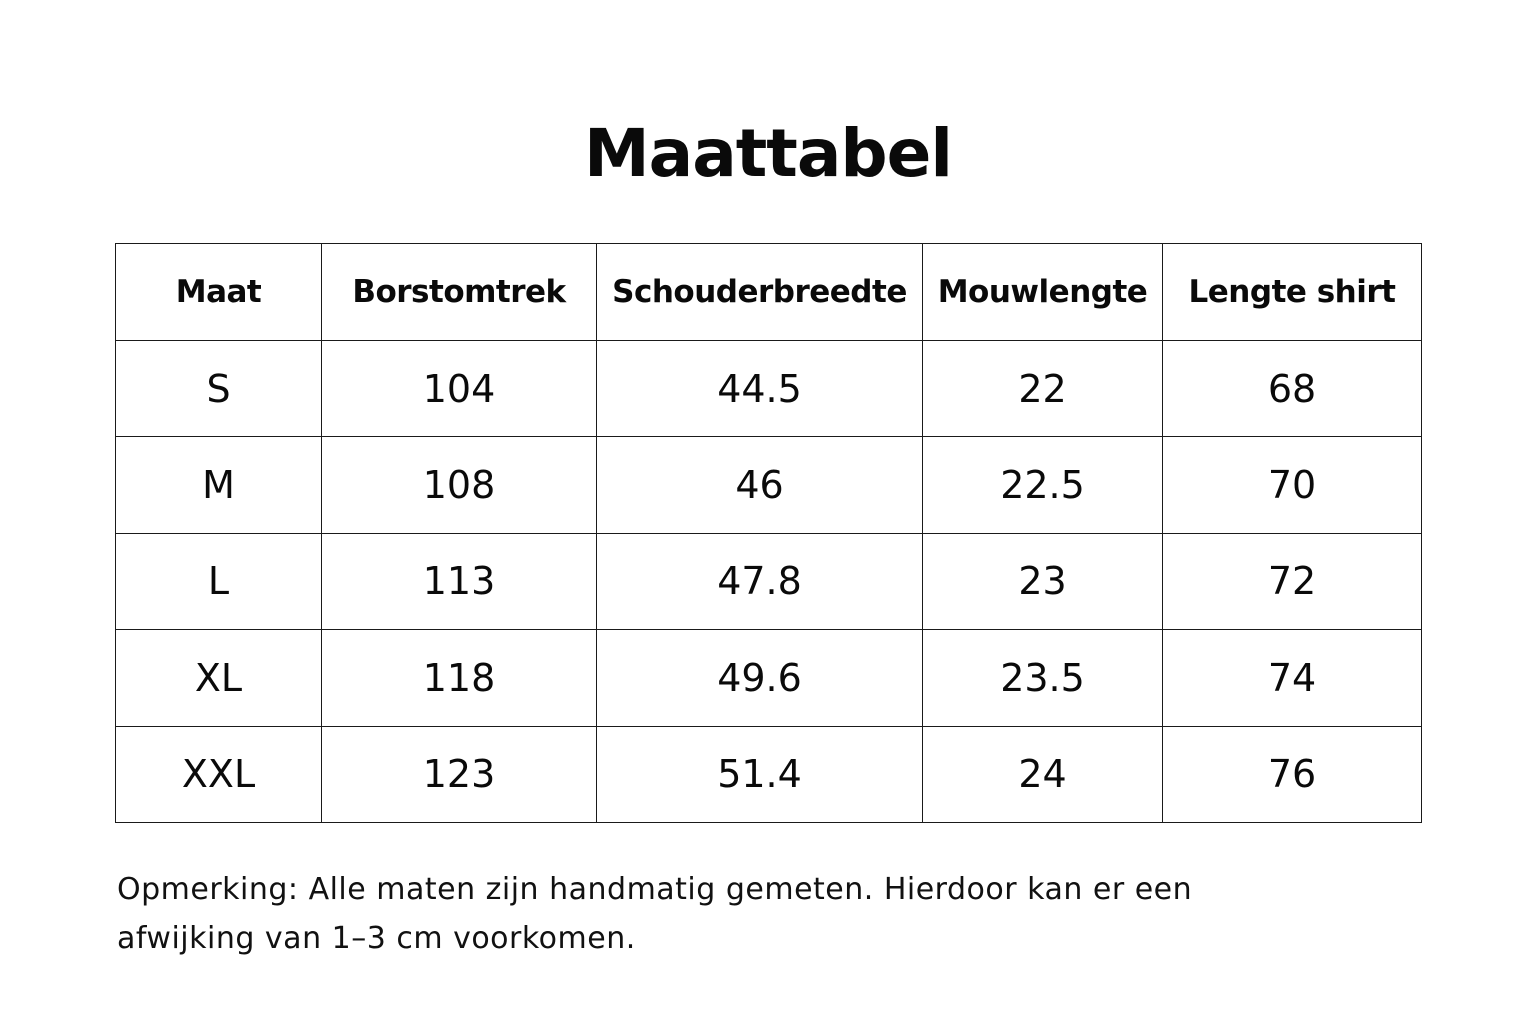 The width and height of the screenshot is (1536, 1024). What do you see at coordinates (376, 938) in the screenshot?
I see `note-line-2: afwijking van 1–3 cm voorkomen.` at bounding box center [376, 938].